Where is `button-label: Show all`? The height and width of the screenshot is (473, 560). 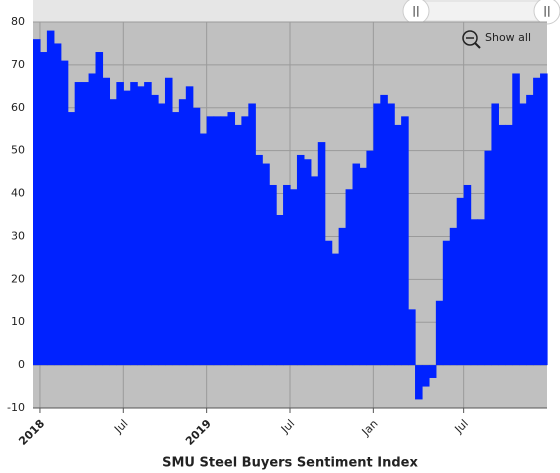
button-label: Show all is located at coordinates (508, 37).